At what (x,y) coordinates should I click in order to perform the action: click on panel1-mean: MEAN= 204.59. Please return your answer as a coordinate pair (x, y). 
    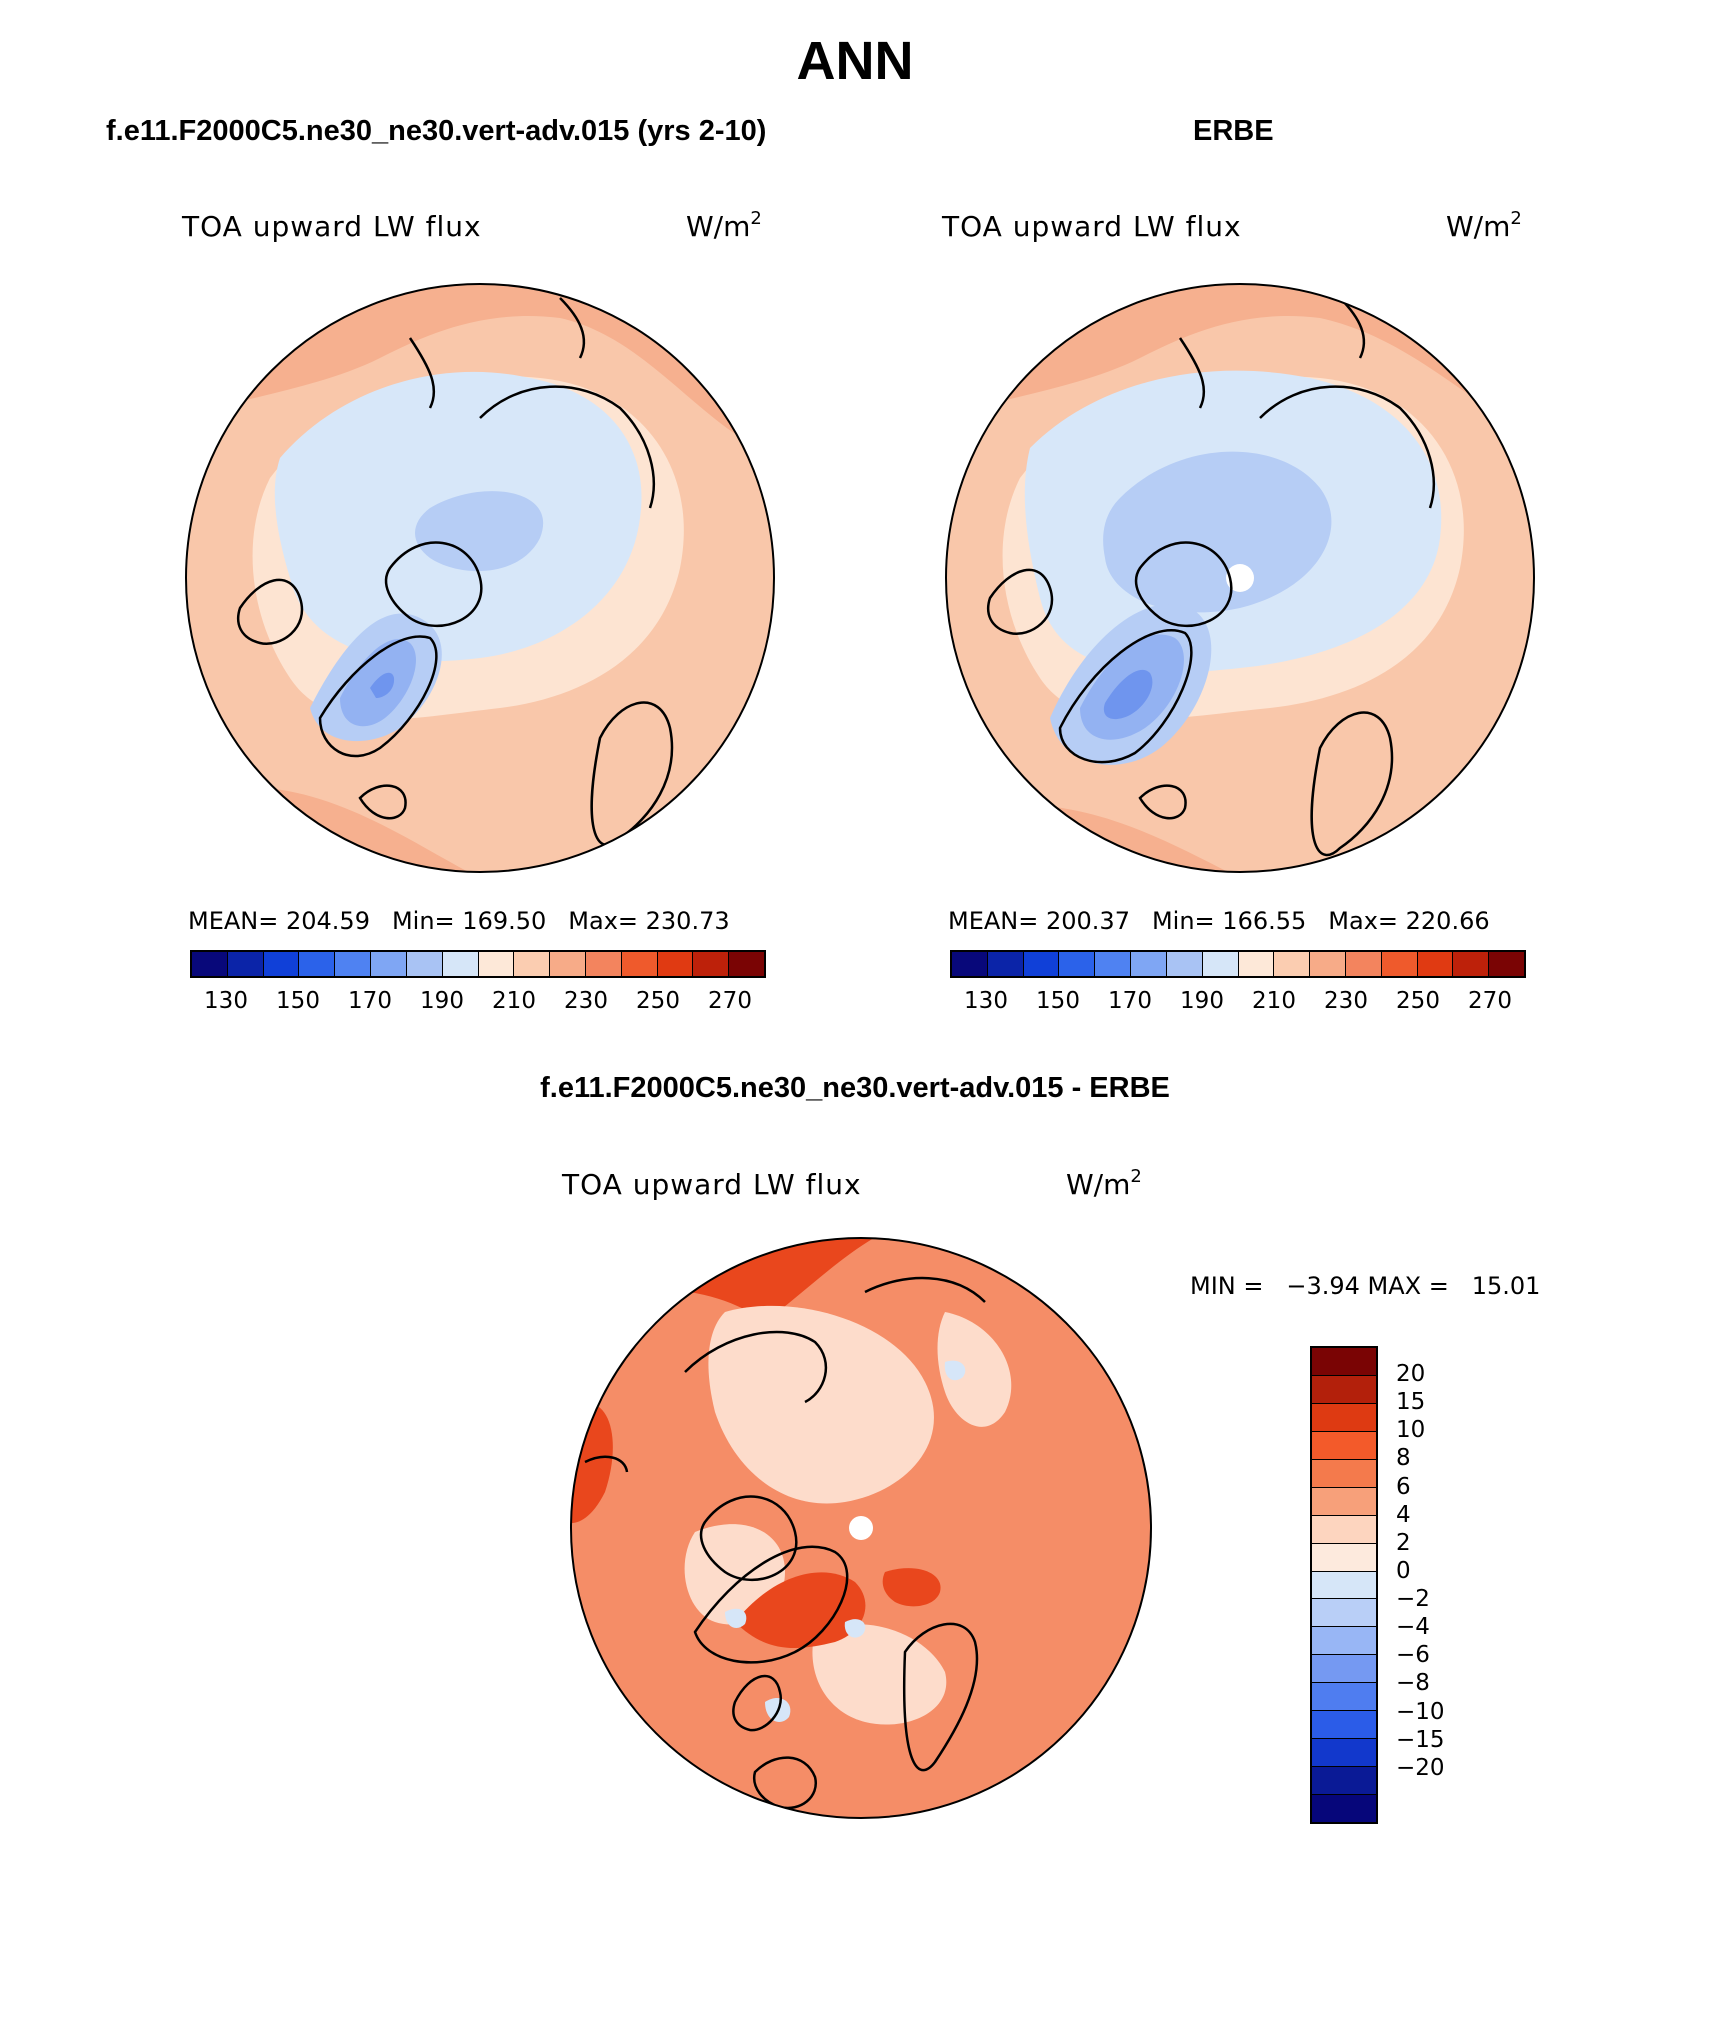
    Looking at the image, I should click on (279, 921).